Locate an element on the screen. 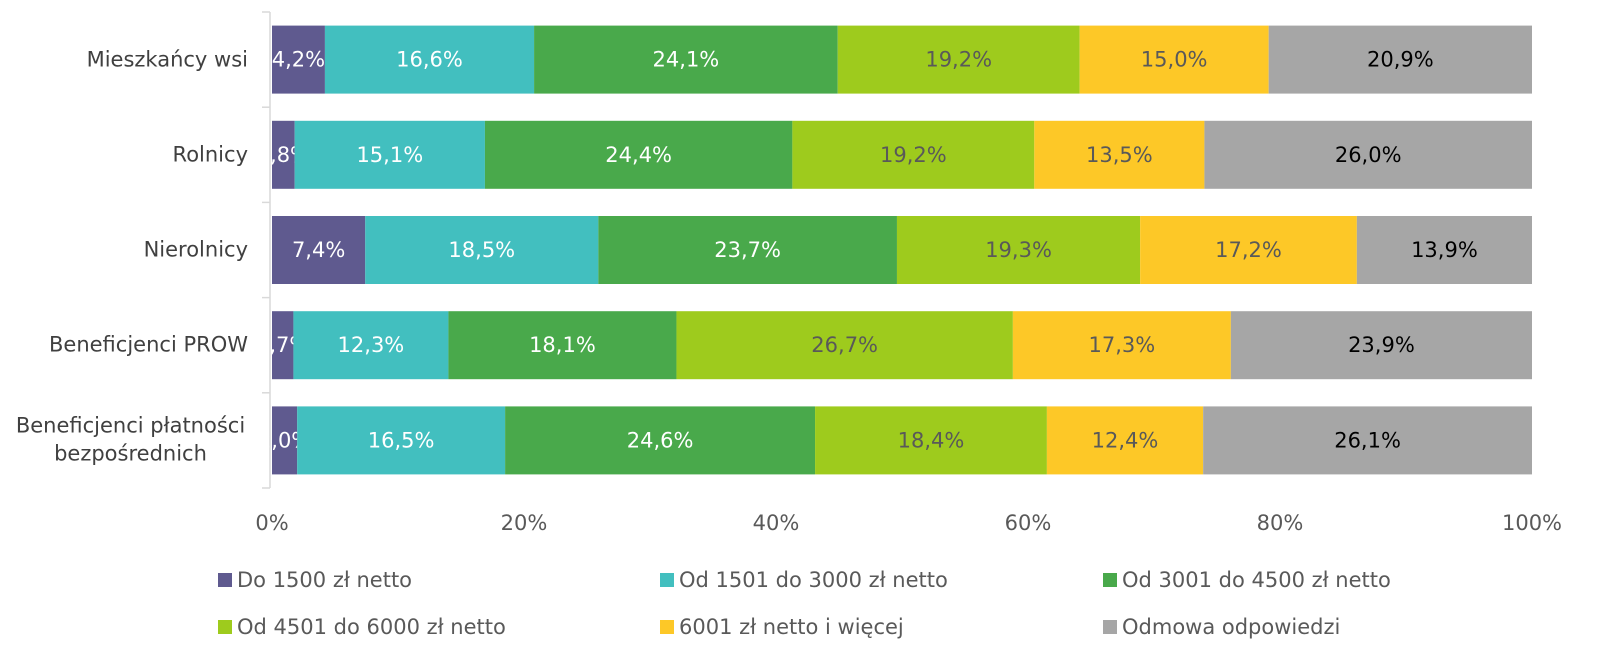 The height and width of the screenshot is (660, 1622). data-label: 19,3% is located at coordinates (1018, 250).